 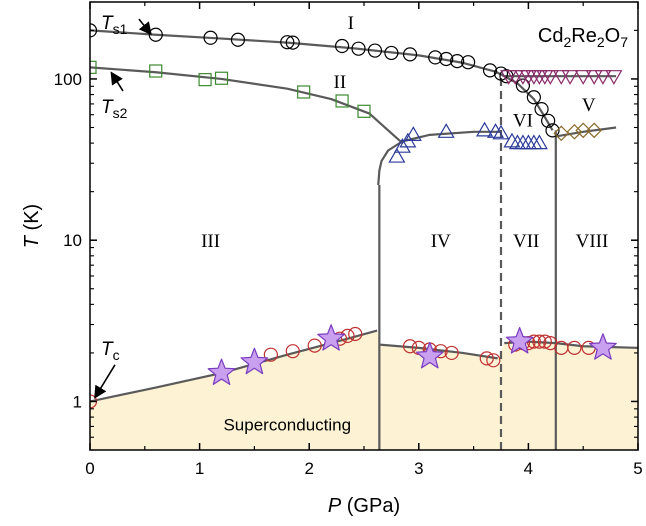 What do you see at coordinates (418, 468) in the screenshot?
I see `x-tick-label-3: 3` at bounding box center [418, 468].